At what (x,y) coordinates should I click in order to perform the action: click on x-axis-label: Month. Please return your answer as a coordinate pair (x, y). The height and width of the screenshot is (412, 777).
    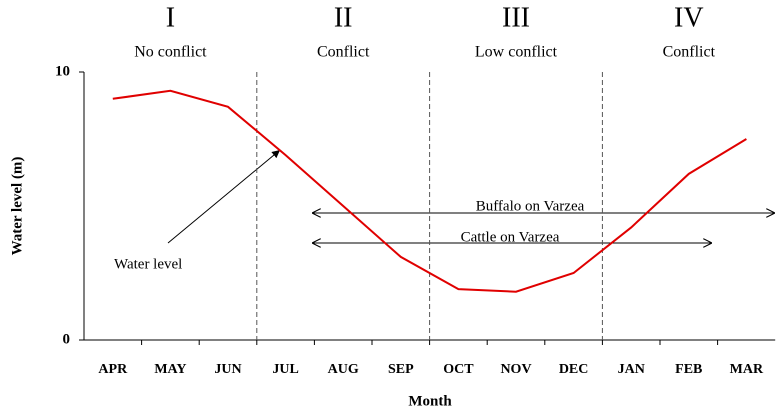
    Looking at the image, I should click on (430, 401).